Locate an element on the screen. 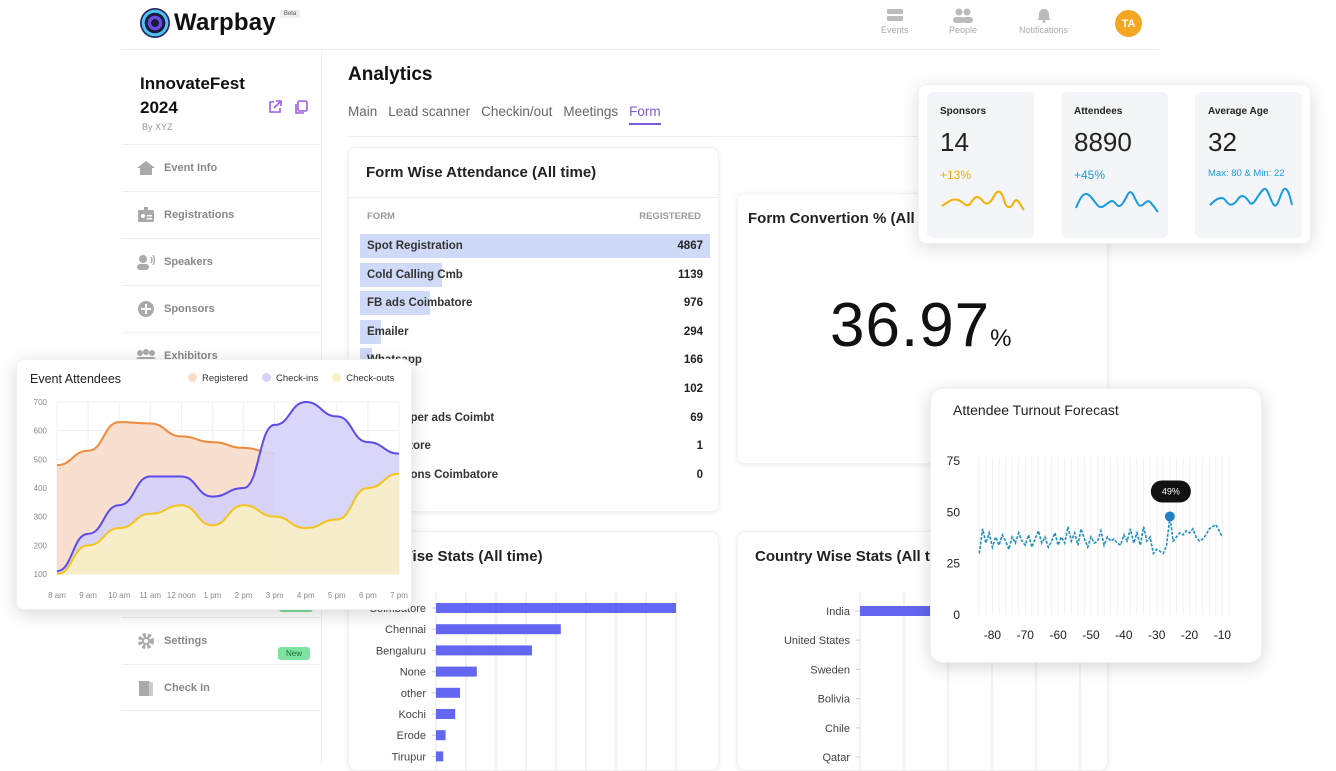  conversion-unit: % is located at coordinates (1001, 338).